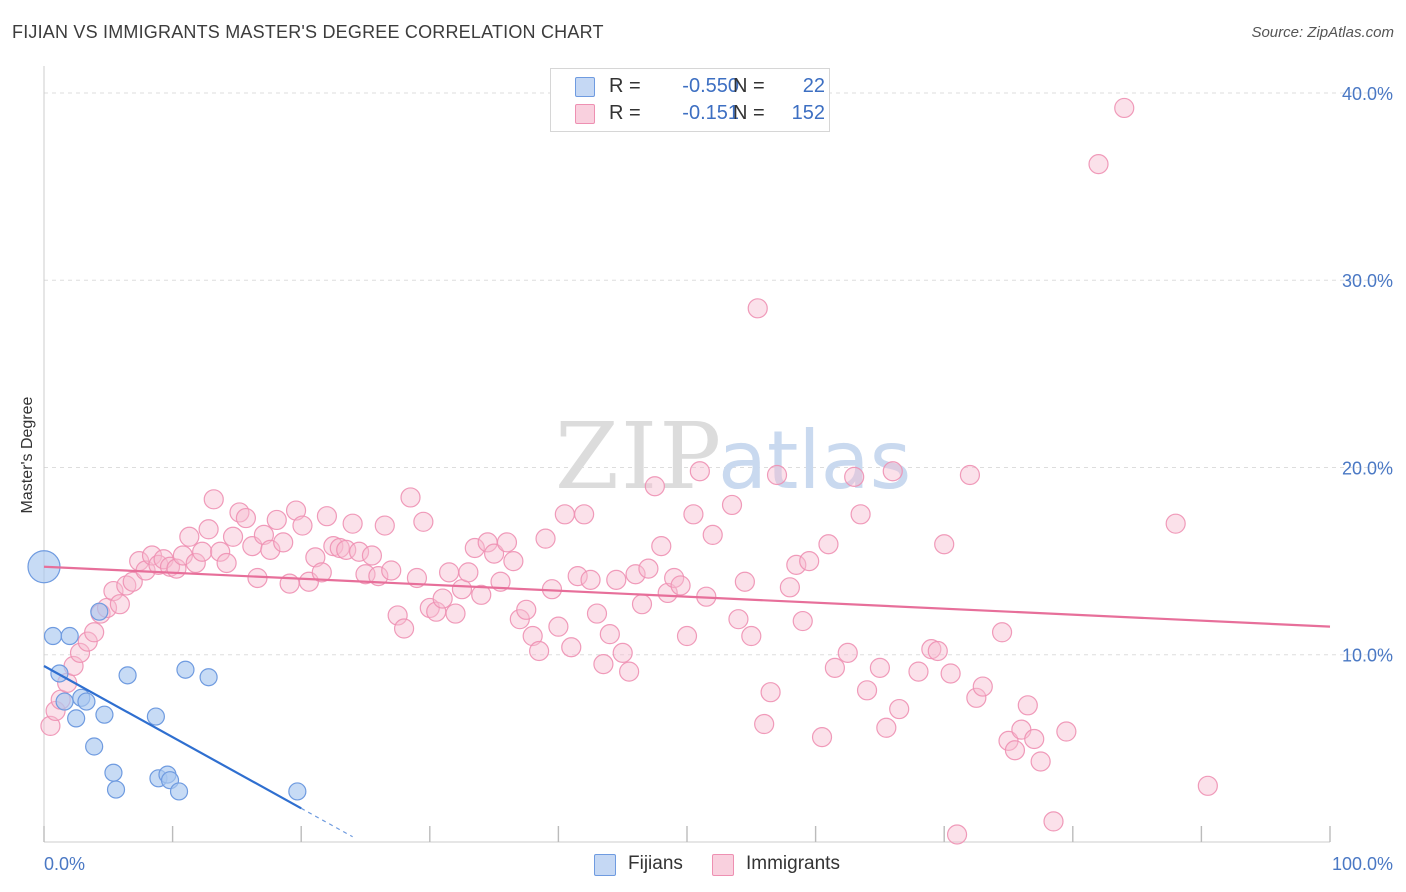  Describe the element at coordinates (1367, 375) in the screenshot. I see `y-tick-labels: 10.0% 20.0% 30.0% 40.0%` at that location.